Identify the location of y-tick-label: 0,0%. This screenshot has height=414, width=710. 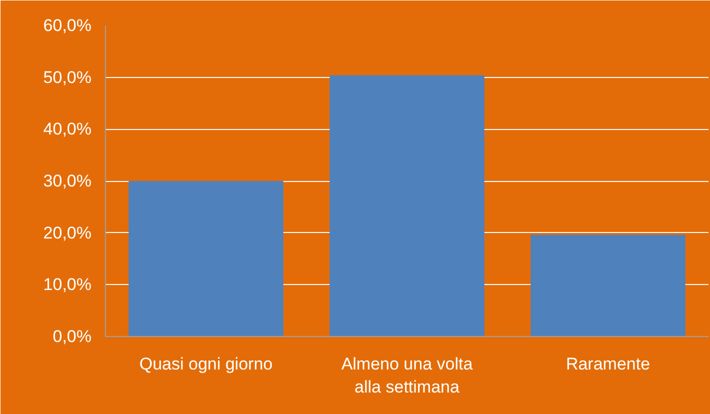
(72, 336).